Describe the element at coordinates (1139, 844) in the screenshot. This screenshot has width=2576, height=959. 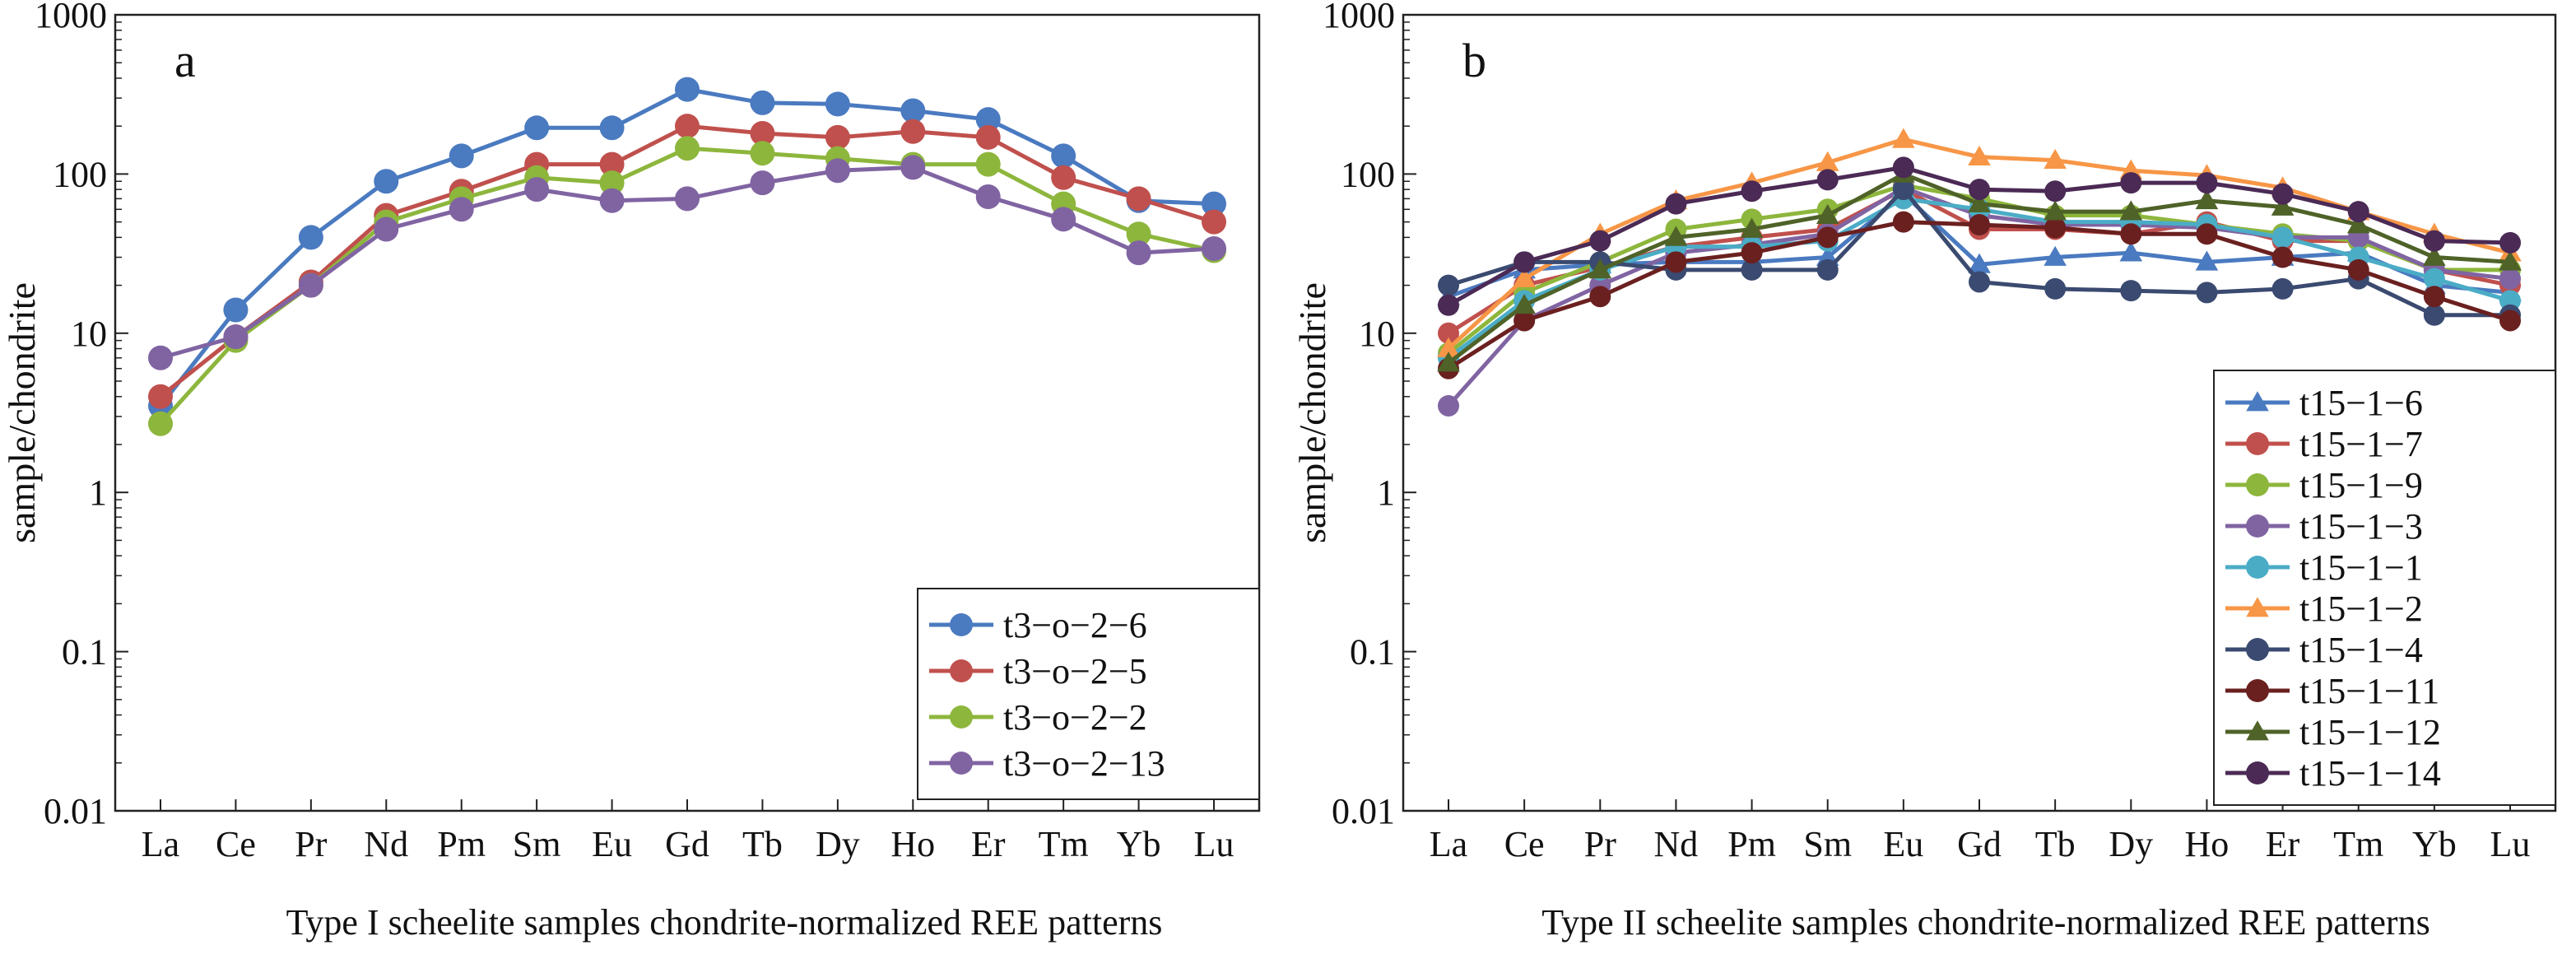
I see `x-tick-label: Yb` at that location.